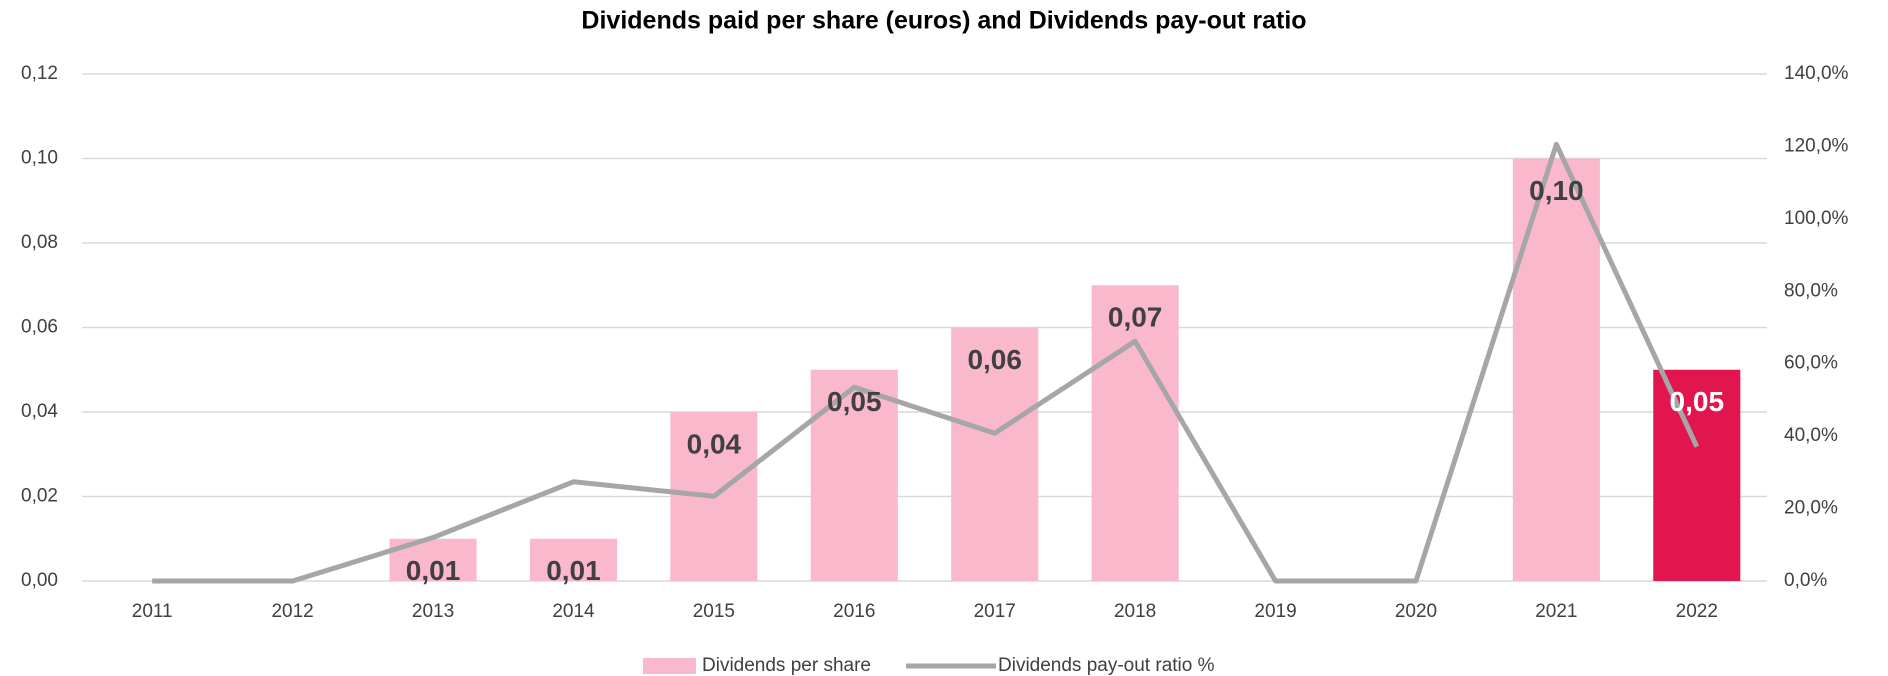 The width and height of the screenshot is (1888, 676). What do you see at coordinates (669, 666) in the screenshot?
I see `legend-swatch` at bounding box center [669, 666].